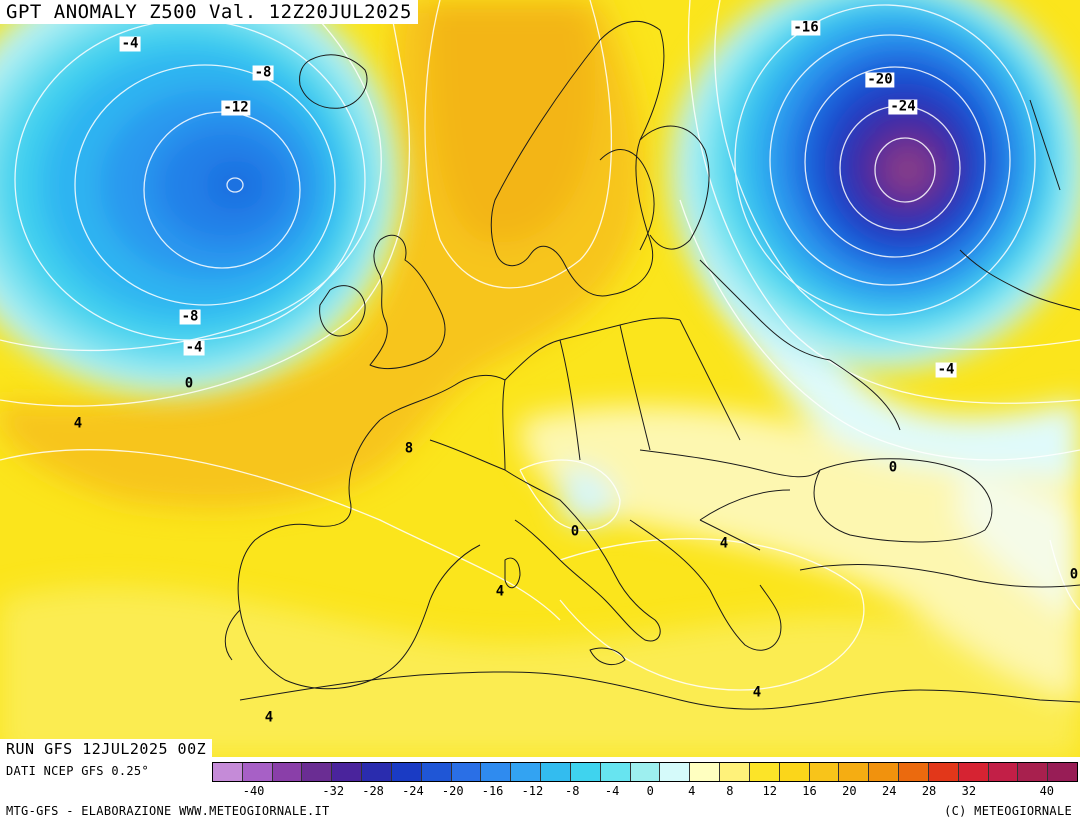 The height and width of the screenshot is (830, 1080). Describe the element at coordinates (209, 12) in the screenshot. I see `map-title: GPT ANOMALY Z500 Val. 12Z20JUL2025` at that location.